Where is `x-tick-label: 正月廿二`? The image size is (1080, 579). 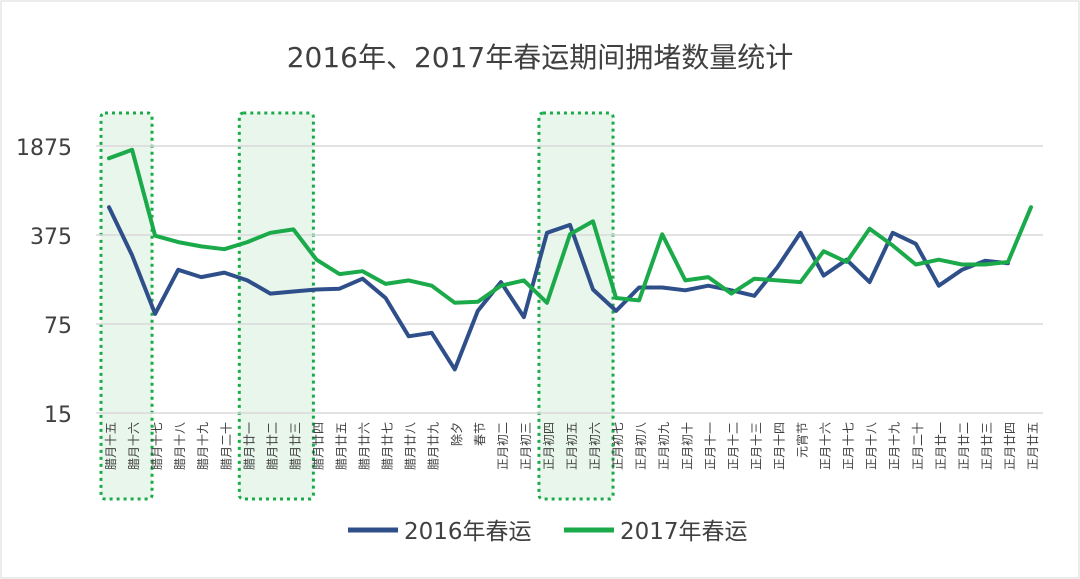 x-tick-label: 正月廿二 is located at coordinates (964, 446).